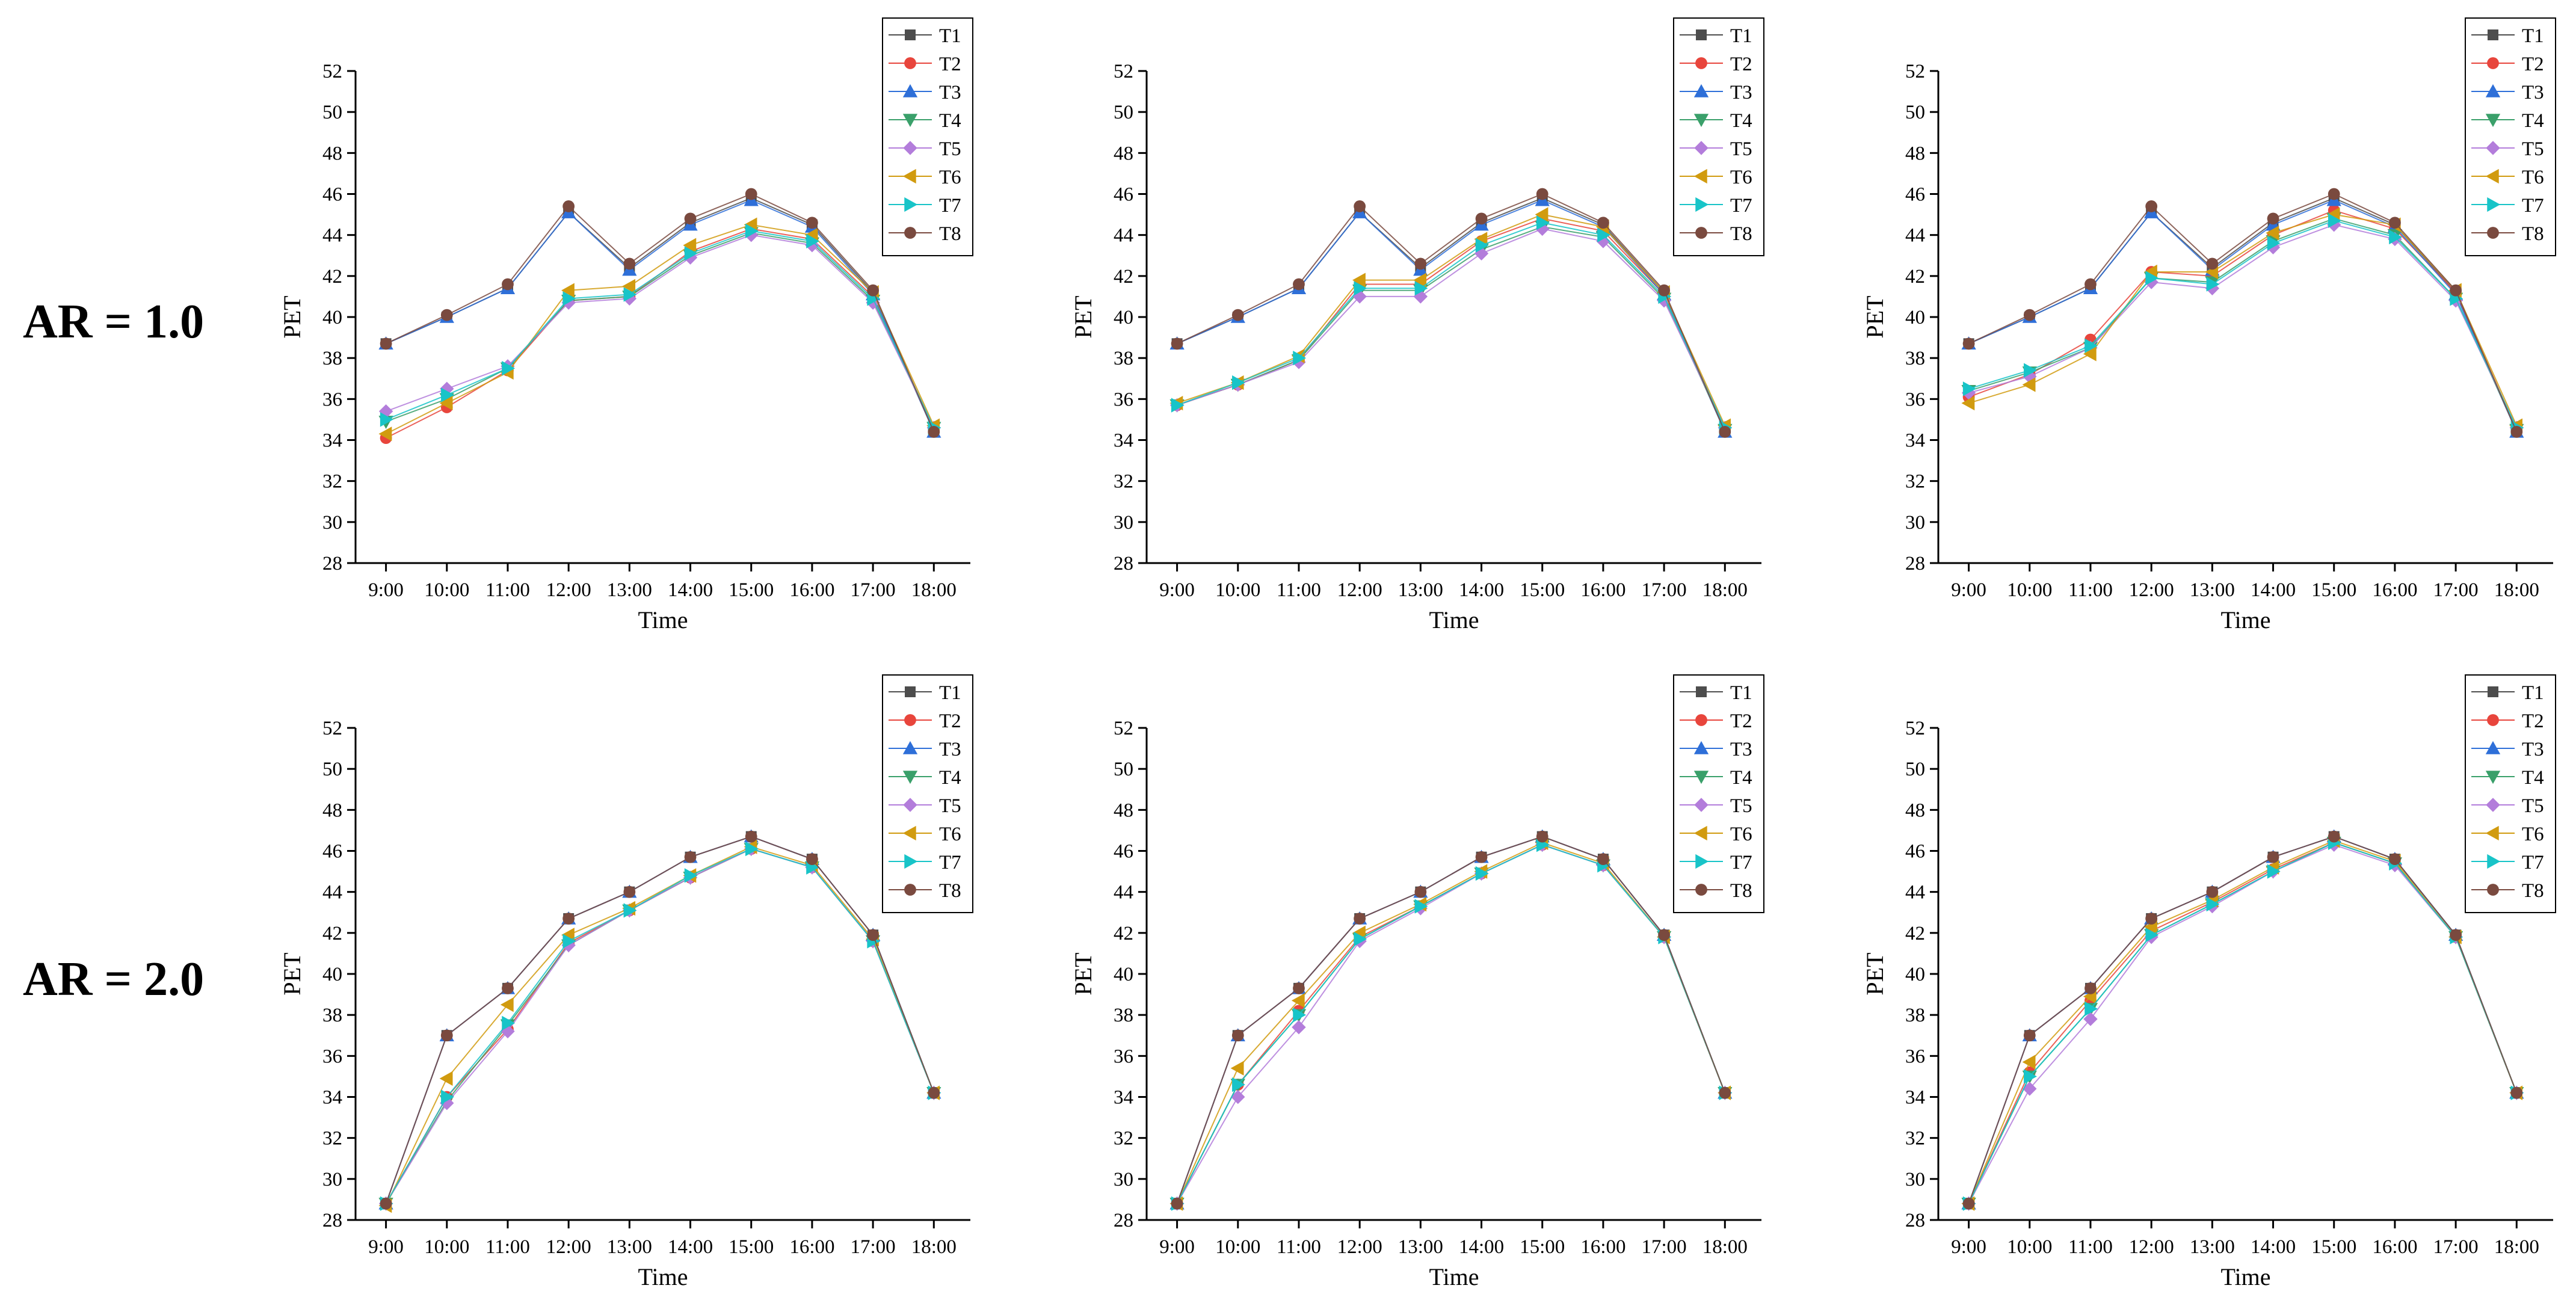 This screenshot has width=2576, height=1306. Describe the element at coordinates (1915, 770) in the screenshot. I see `y-tick-label: 50` at that location.